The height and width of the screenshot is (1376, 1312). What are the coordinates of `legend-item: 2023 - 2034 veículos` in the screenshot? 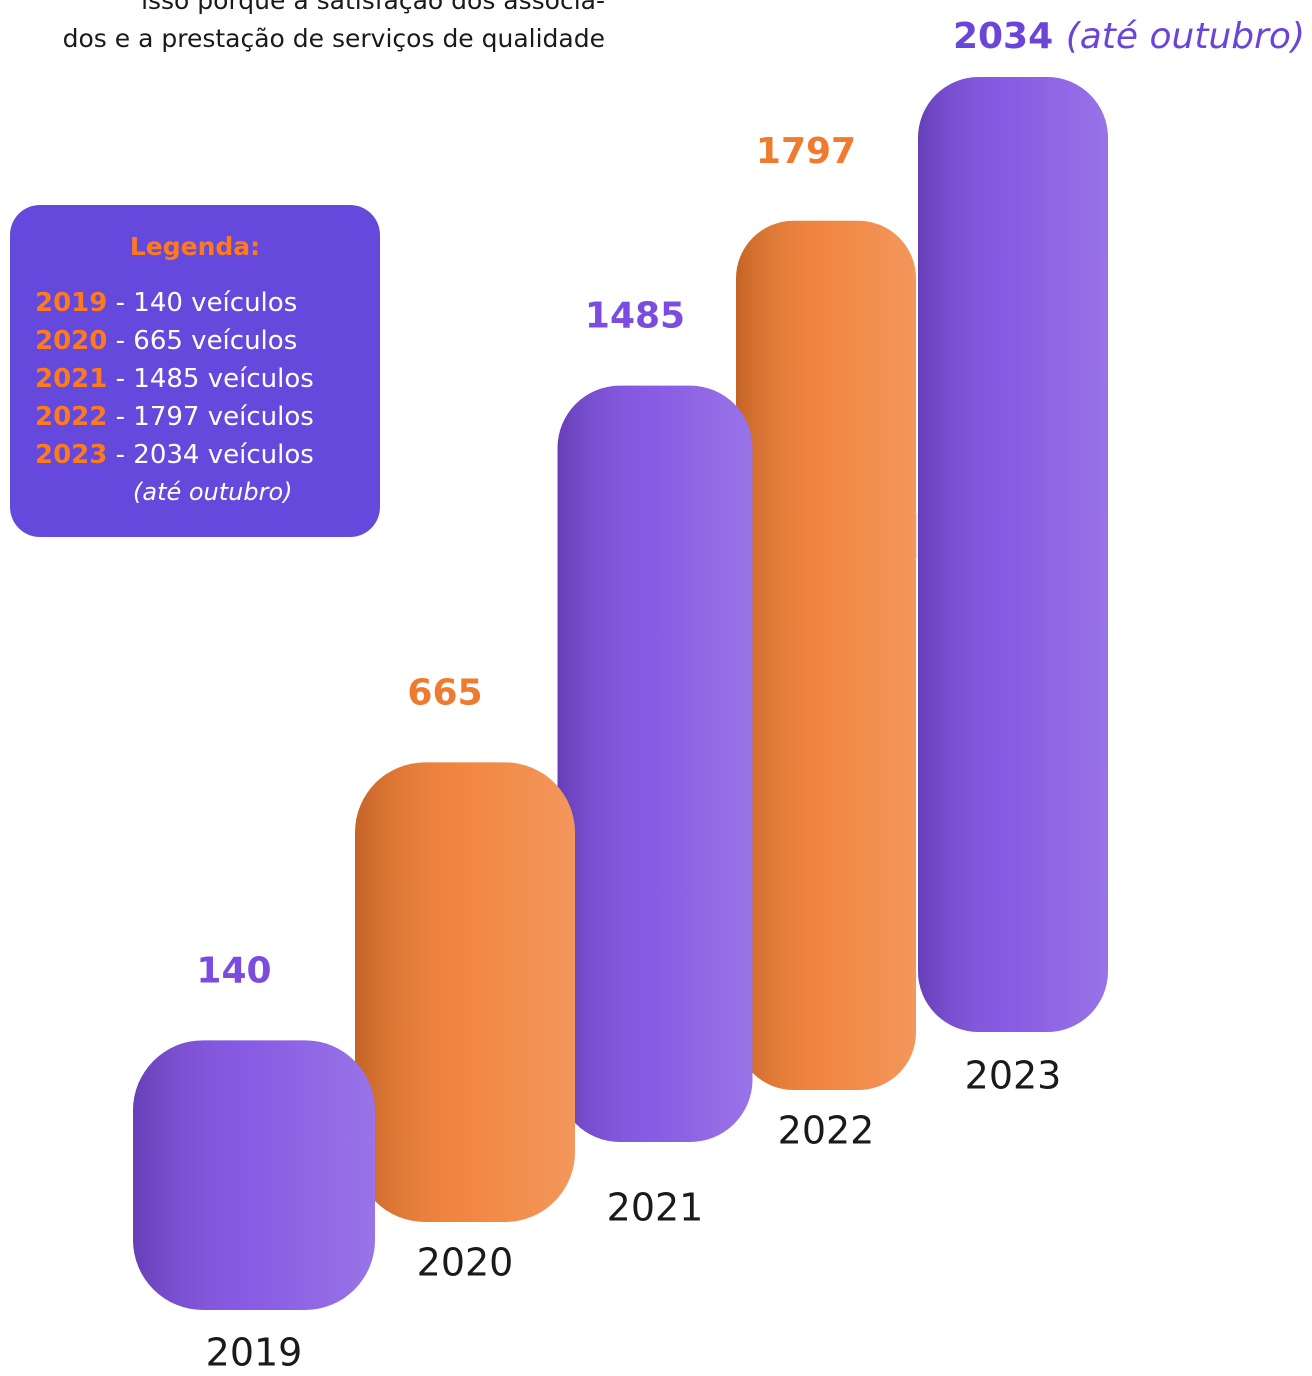 It's located at (174, 455).